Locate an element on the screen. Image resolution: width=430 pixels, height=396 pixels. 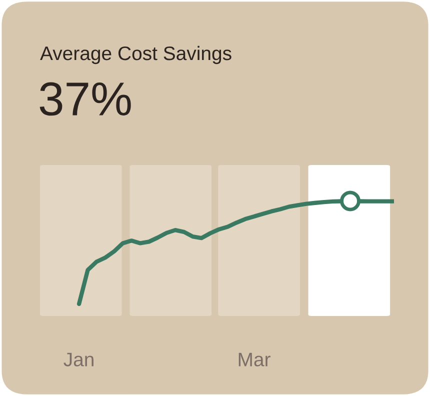
x-tick-label: Jan is located at coordinates (79, 359).